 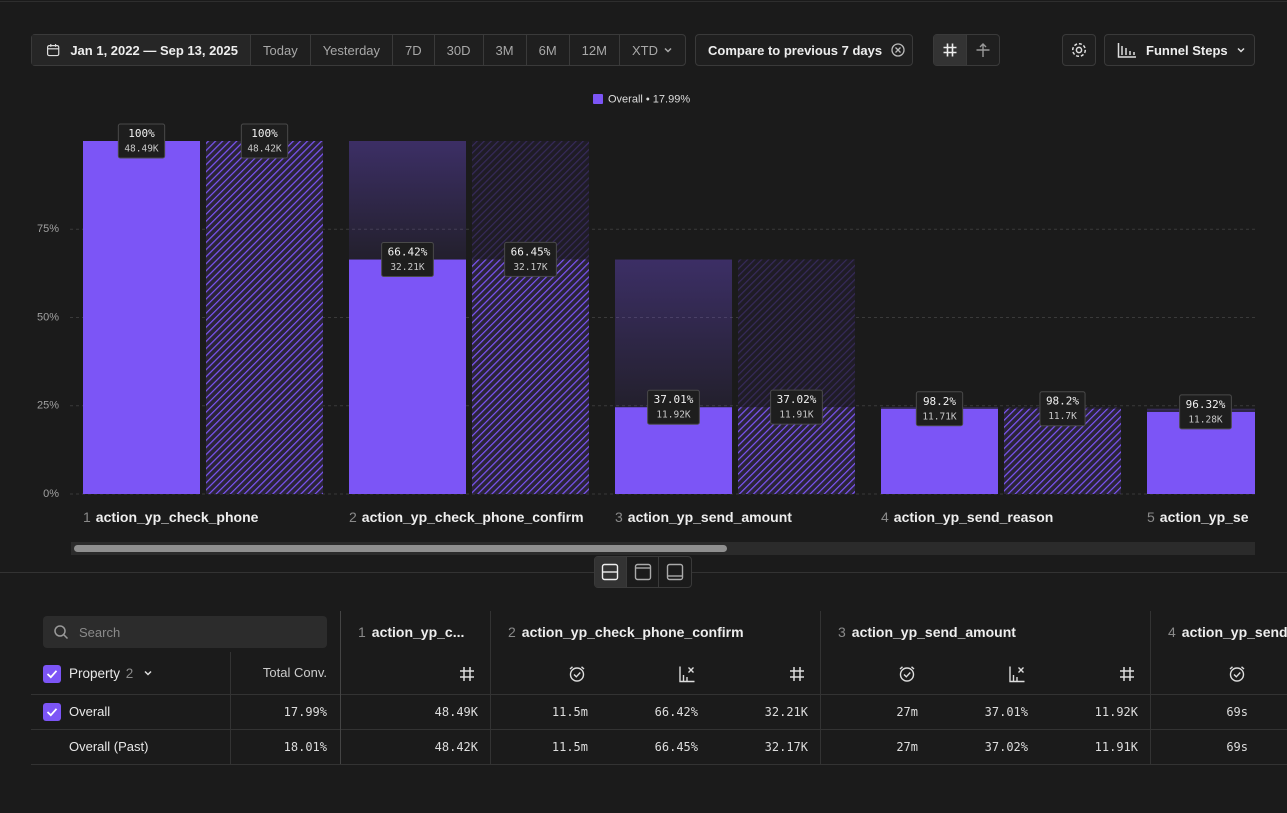 I want to click on split-layout-button, so click(x=610, y=572).